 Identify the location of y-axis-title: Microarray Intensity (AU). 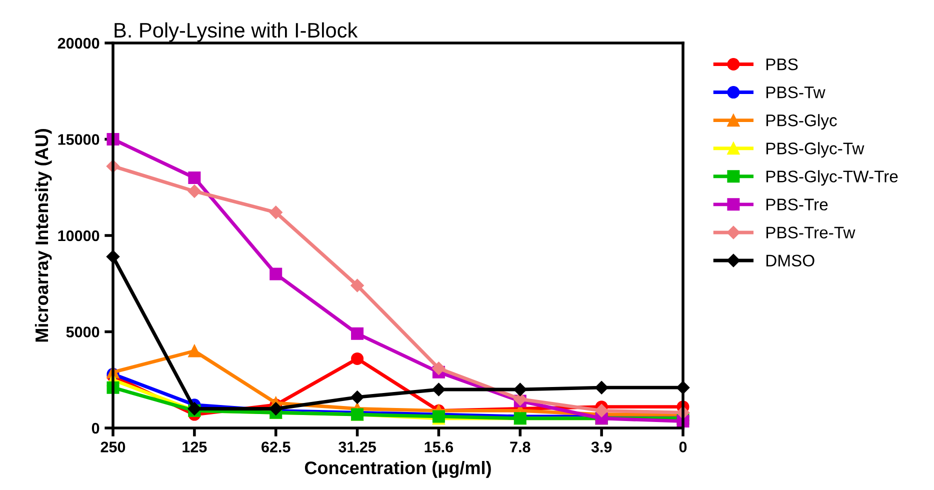
(43, 235).